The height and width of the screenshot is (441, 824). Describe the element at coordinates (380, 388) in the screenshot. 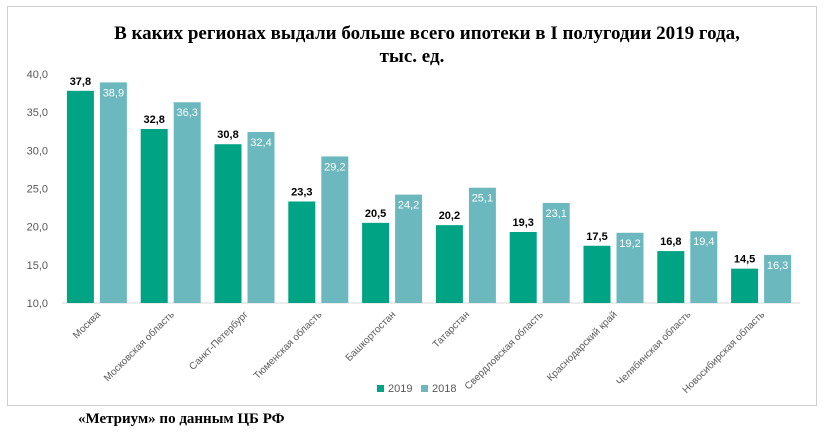

I see `legend-swatch-2019` at that location.